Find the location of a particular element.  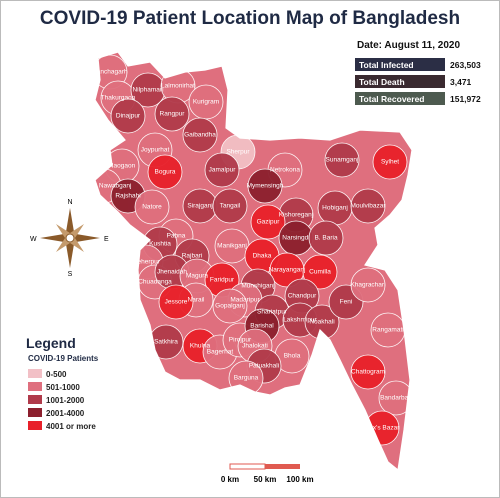

district-label: Bhola is located at coordinates (292, 356).